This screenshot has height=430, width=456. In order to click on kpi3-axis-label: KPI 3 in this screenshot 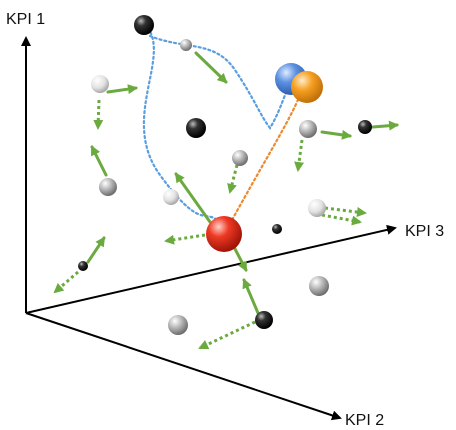, I will do `click(424, 231)`.